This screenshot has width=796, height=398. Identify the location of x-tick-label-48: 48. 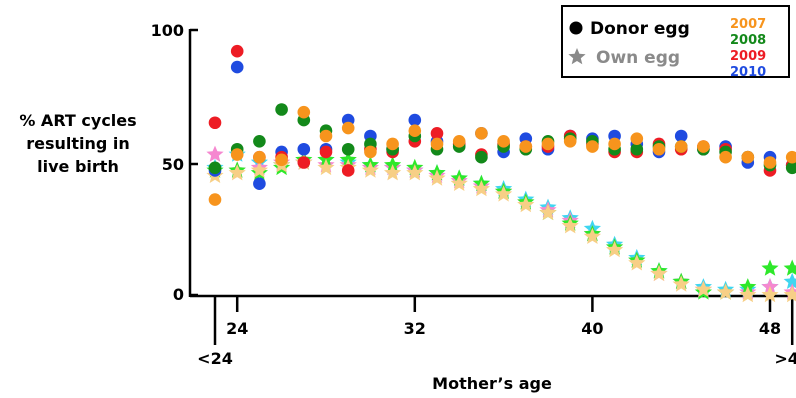
(770, 328).